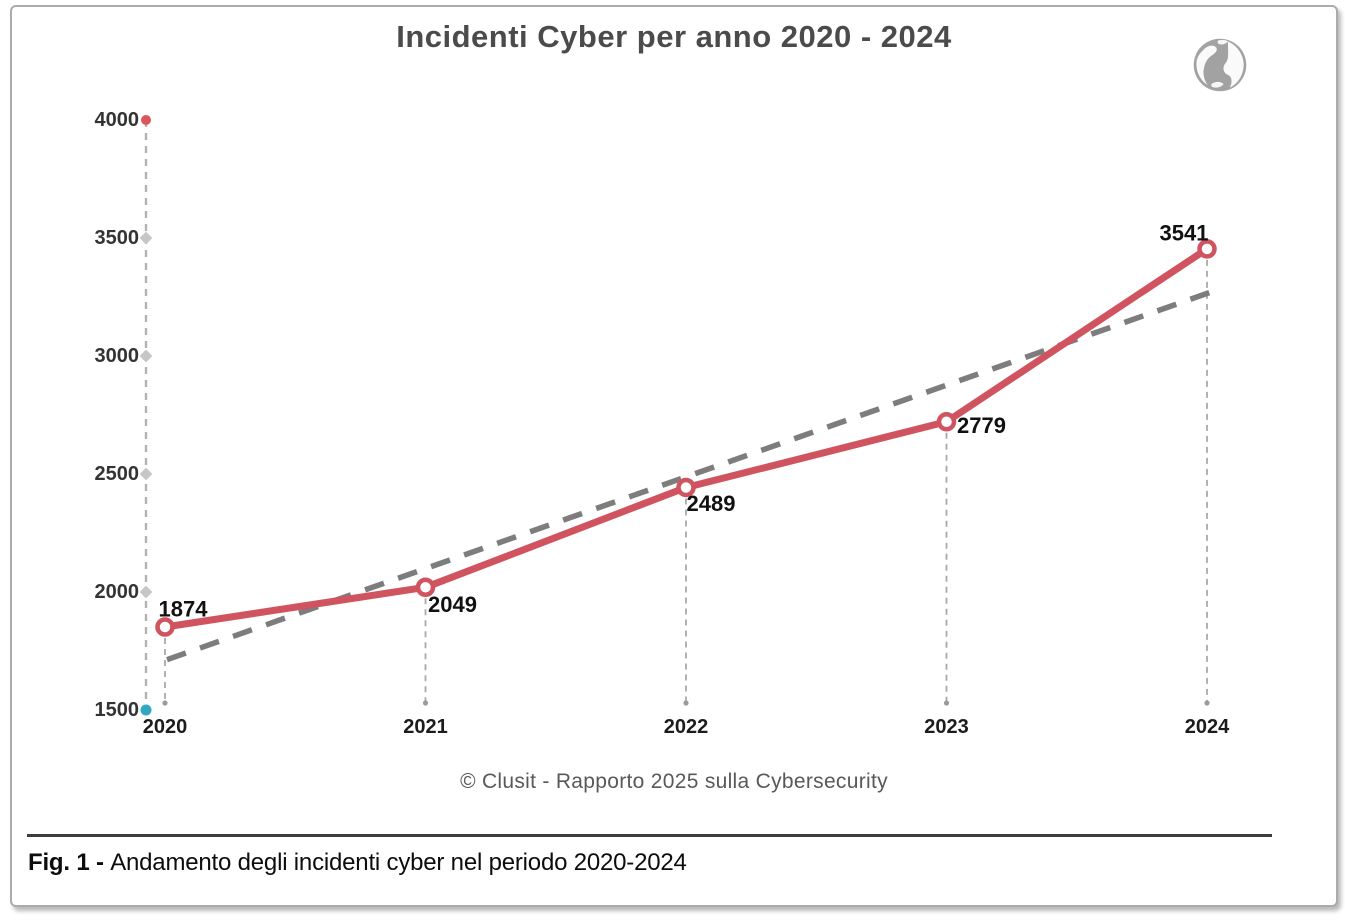  I want to click on globe-ocean-right, so click(1233, 64).